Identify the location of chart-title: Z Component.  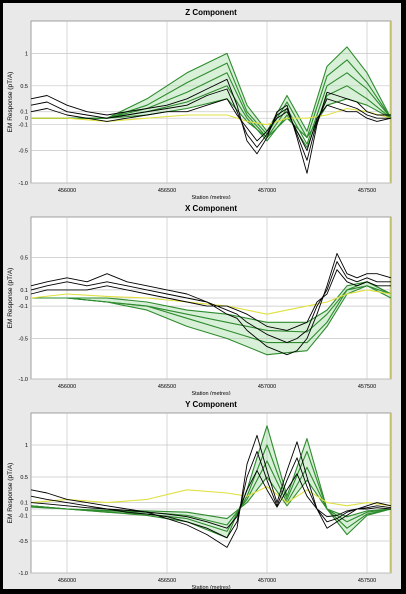
(211, 12).